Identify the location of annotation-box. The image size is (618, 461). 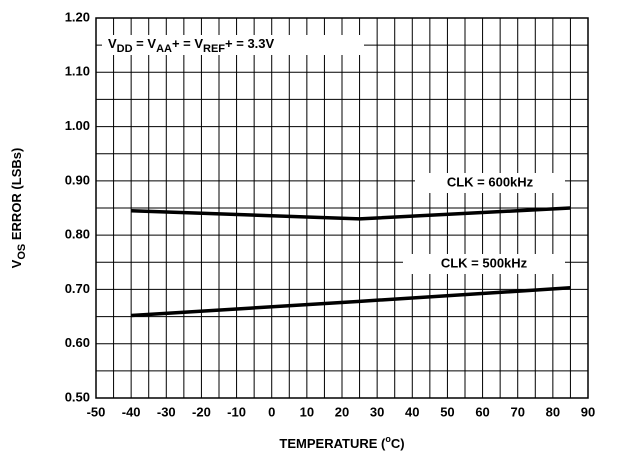
(233, 45).